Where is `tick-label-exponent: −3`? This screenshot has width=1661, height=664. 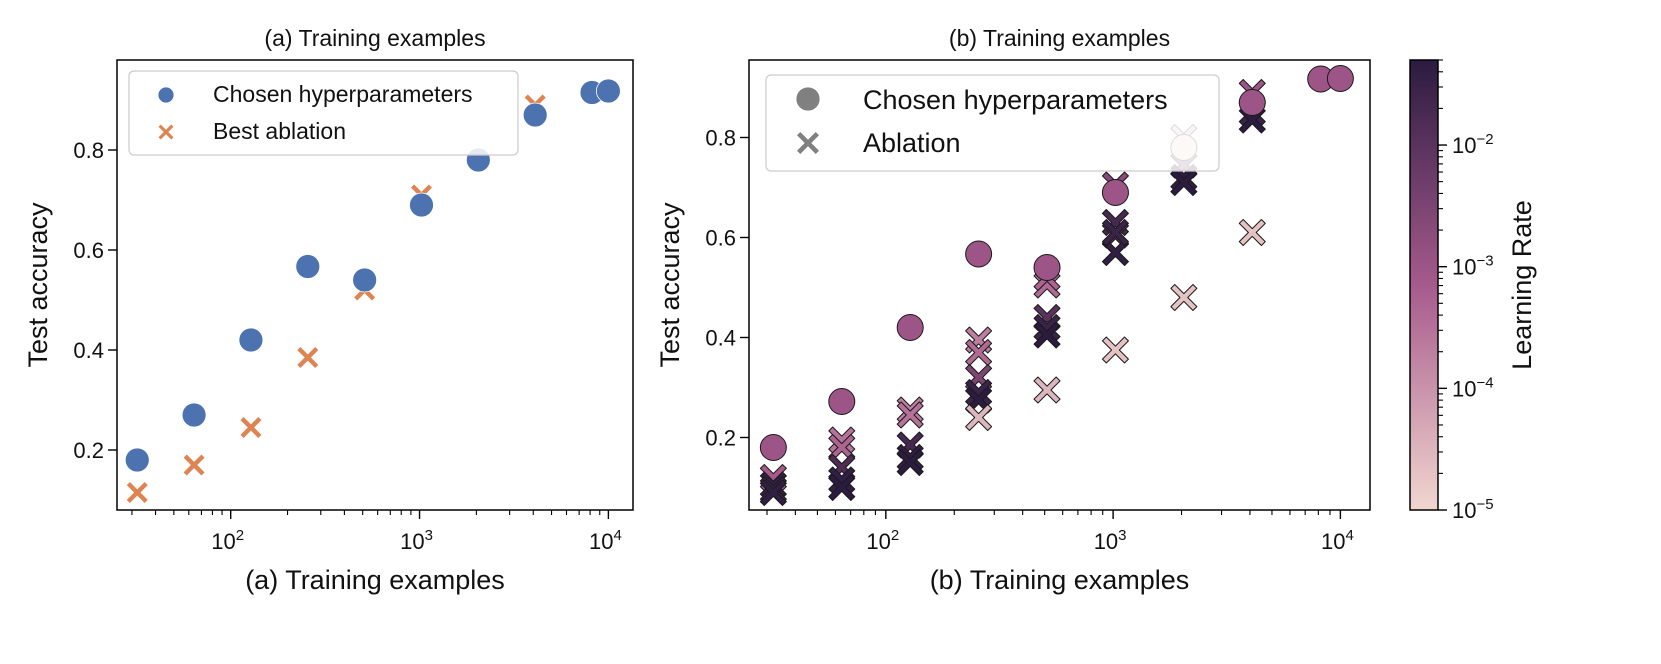 tick-label-exponent: −3 is located at coordinates (1484, 261).